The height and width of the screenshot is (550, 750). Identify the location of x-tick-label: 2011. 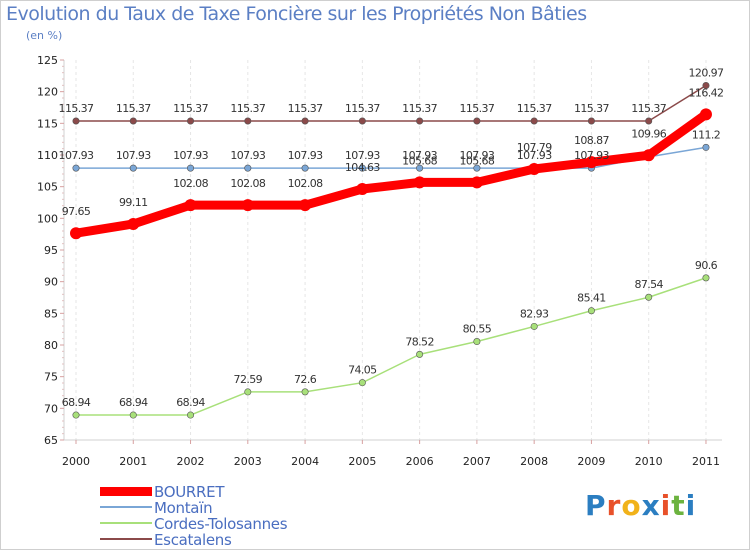
(706, 461).